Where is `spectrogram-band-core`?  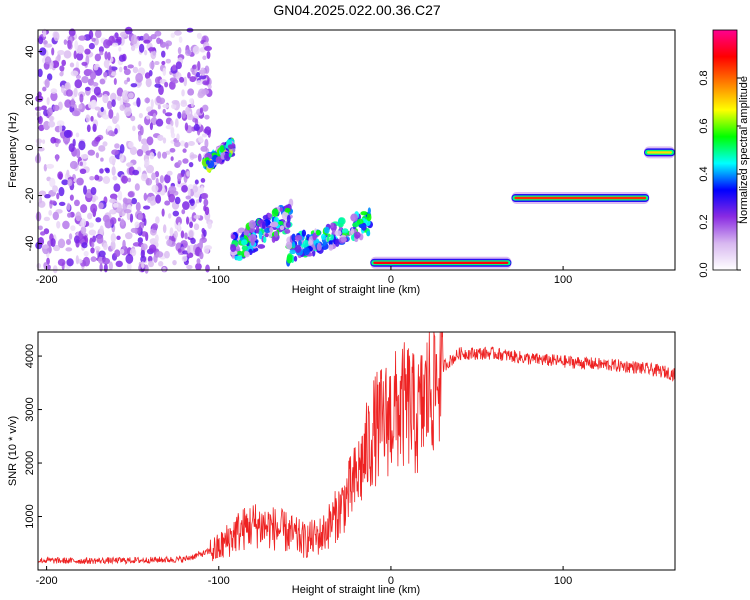
spectrogram-band-core is located at coordinates (659, 152).